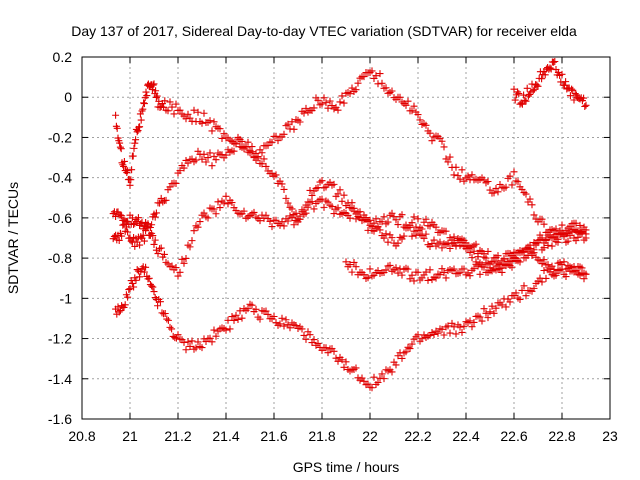  What do you see at coordinates (81, 436) in the screenshot?
I see `x-tick-label: 20.8` at bounding box center [81, 436].